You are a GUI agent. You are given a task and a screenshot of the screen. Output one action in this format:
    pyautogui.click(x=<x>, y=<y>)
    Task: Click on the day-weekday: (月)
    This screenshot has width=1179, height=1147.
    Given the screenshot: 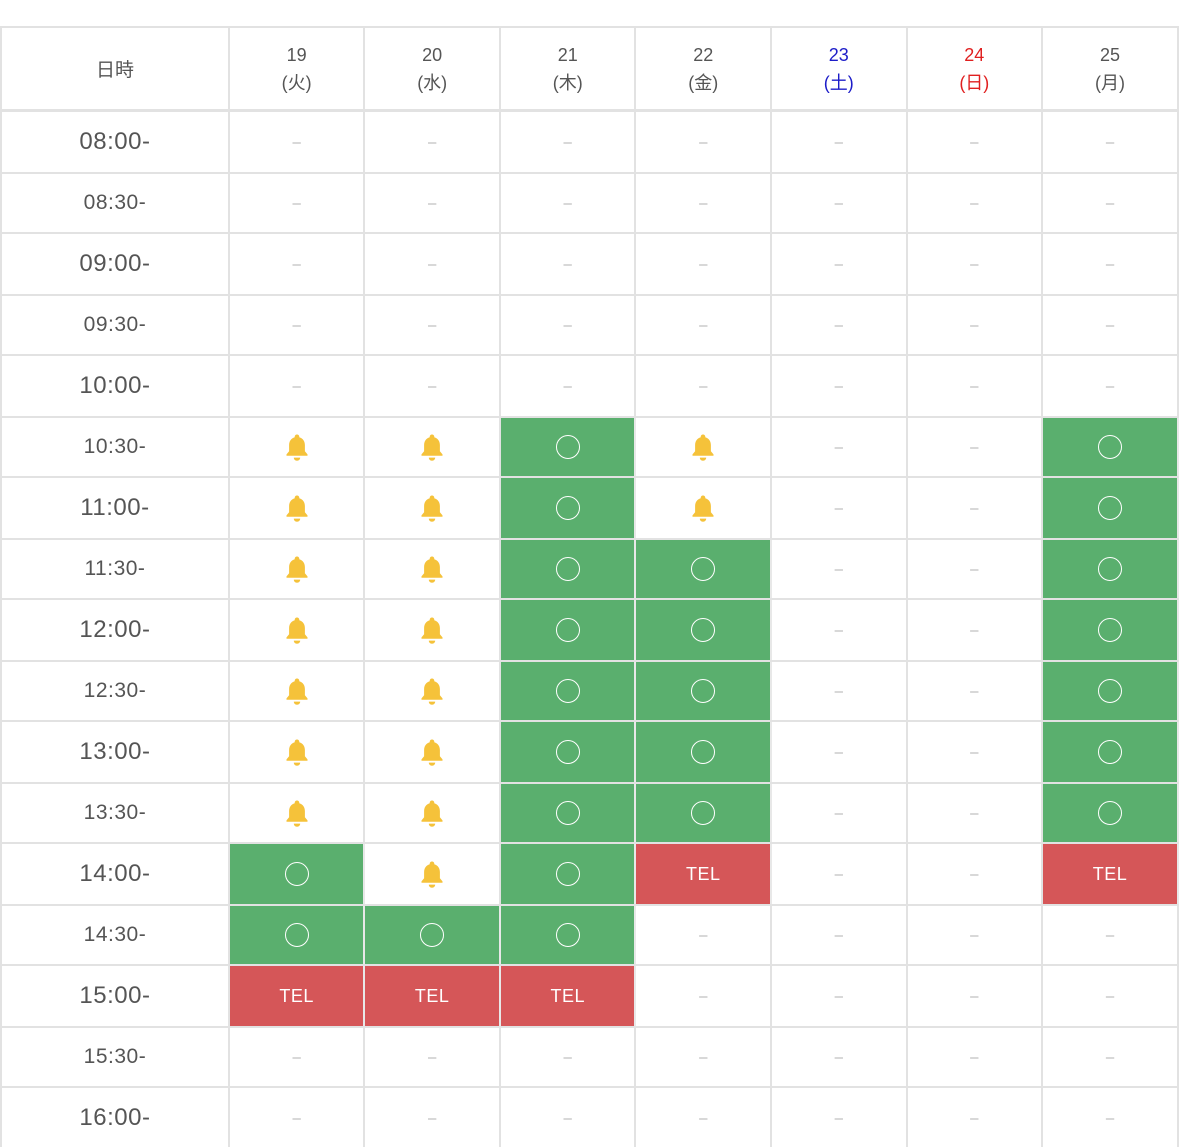 What is the action you would take?
    pyautogui.click(x=1110, y=82)
    